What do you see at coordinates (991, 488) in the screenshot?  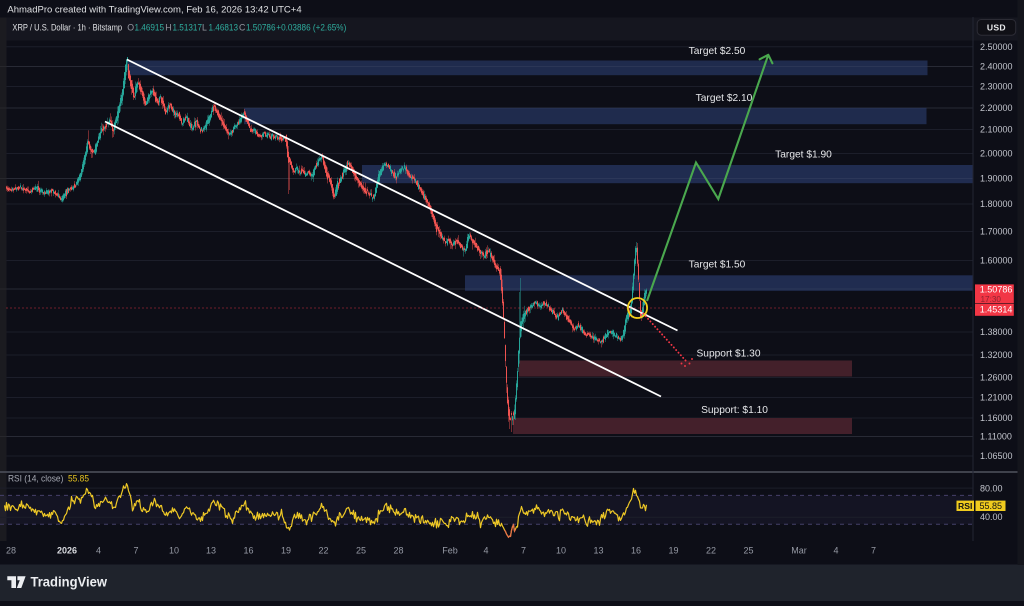 I see `svg-text: 80.00` at bounding box center [991, 488].